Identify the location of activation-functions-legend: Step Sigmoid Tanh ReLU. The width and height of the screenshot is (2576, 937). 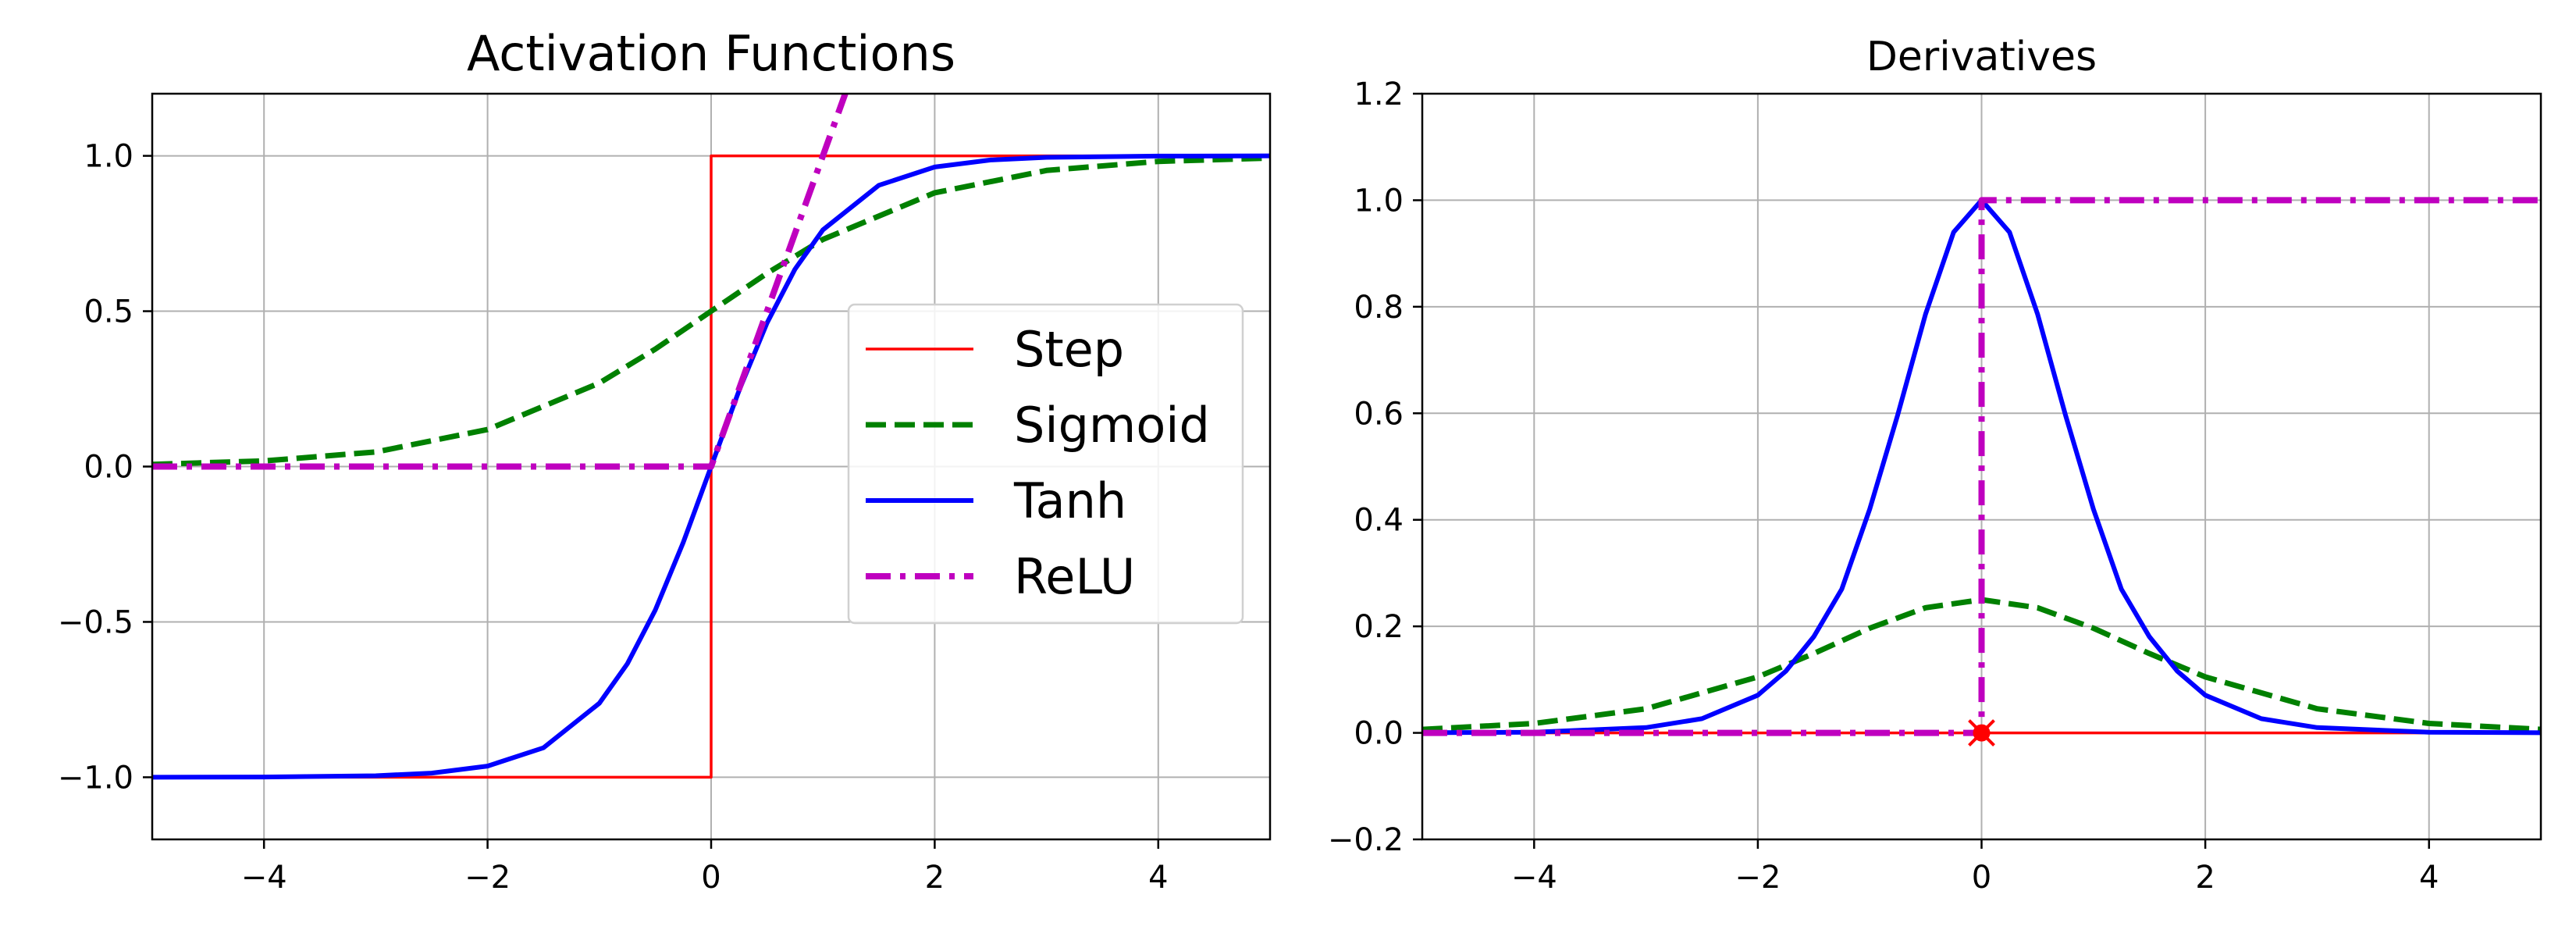
(1045, 464).